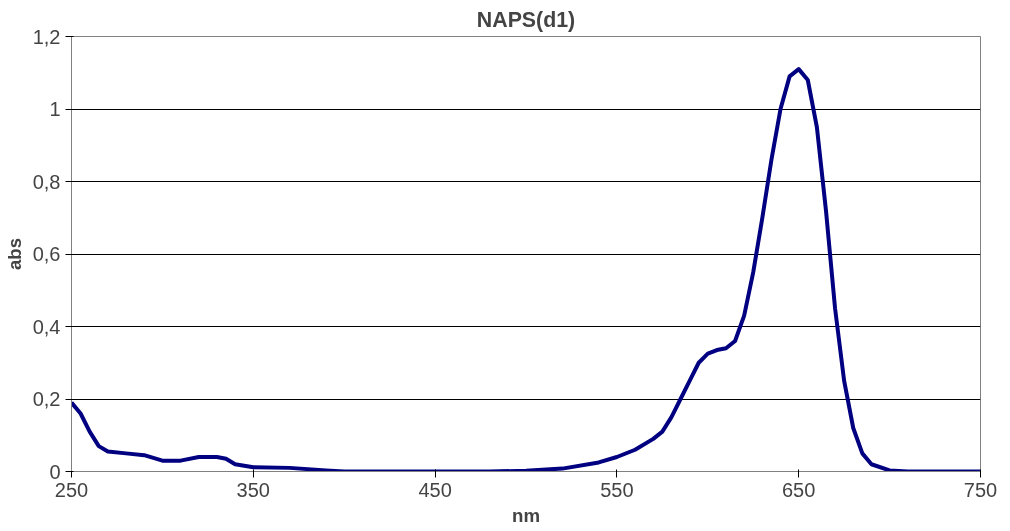 The image size is (1010, 531). Describe the element at coordinates (46, 36) in the screenshot. I see `y-tick-label: 1,2` at that location.